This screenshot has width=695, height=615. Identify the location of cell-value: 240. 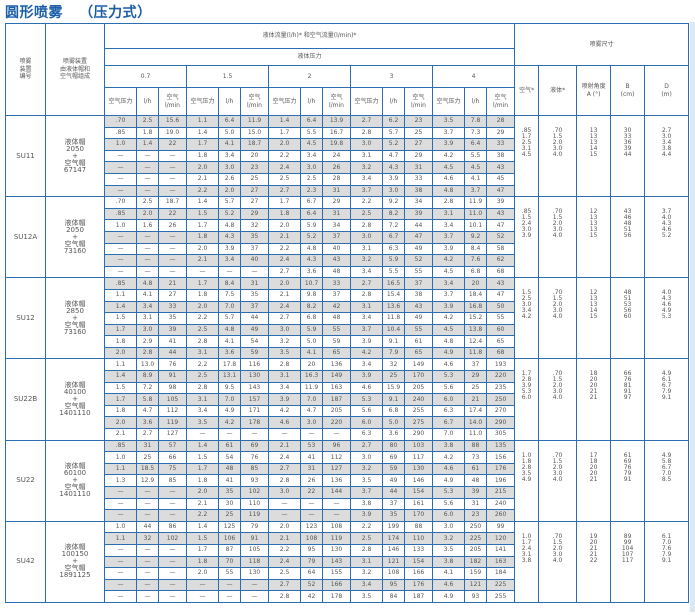
(418, 399).